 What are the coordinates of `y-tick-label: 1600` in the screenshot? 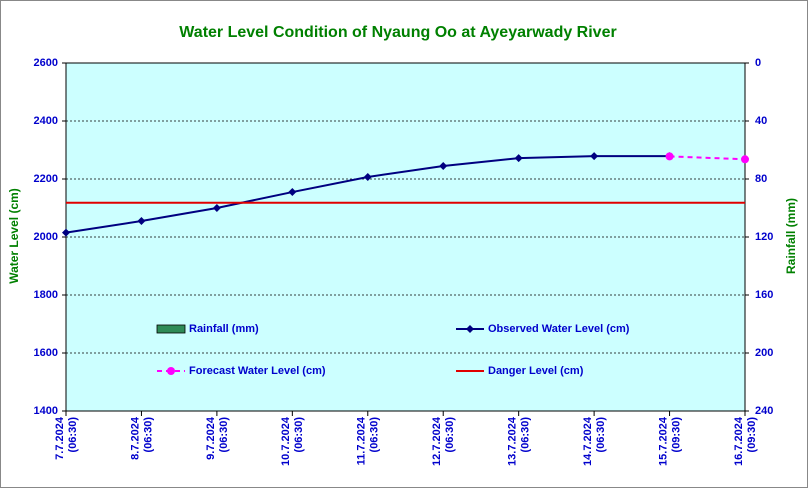 It's located at (46, 353).